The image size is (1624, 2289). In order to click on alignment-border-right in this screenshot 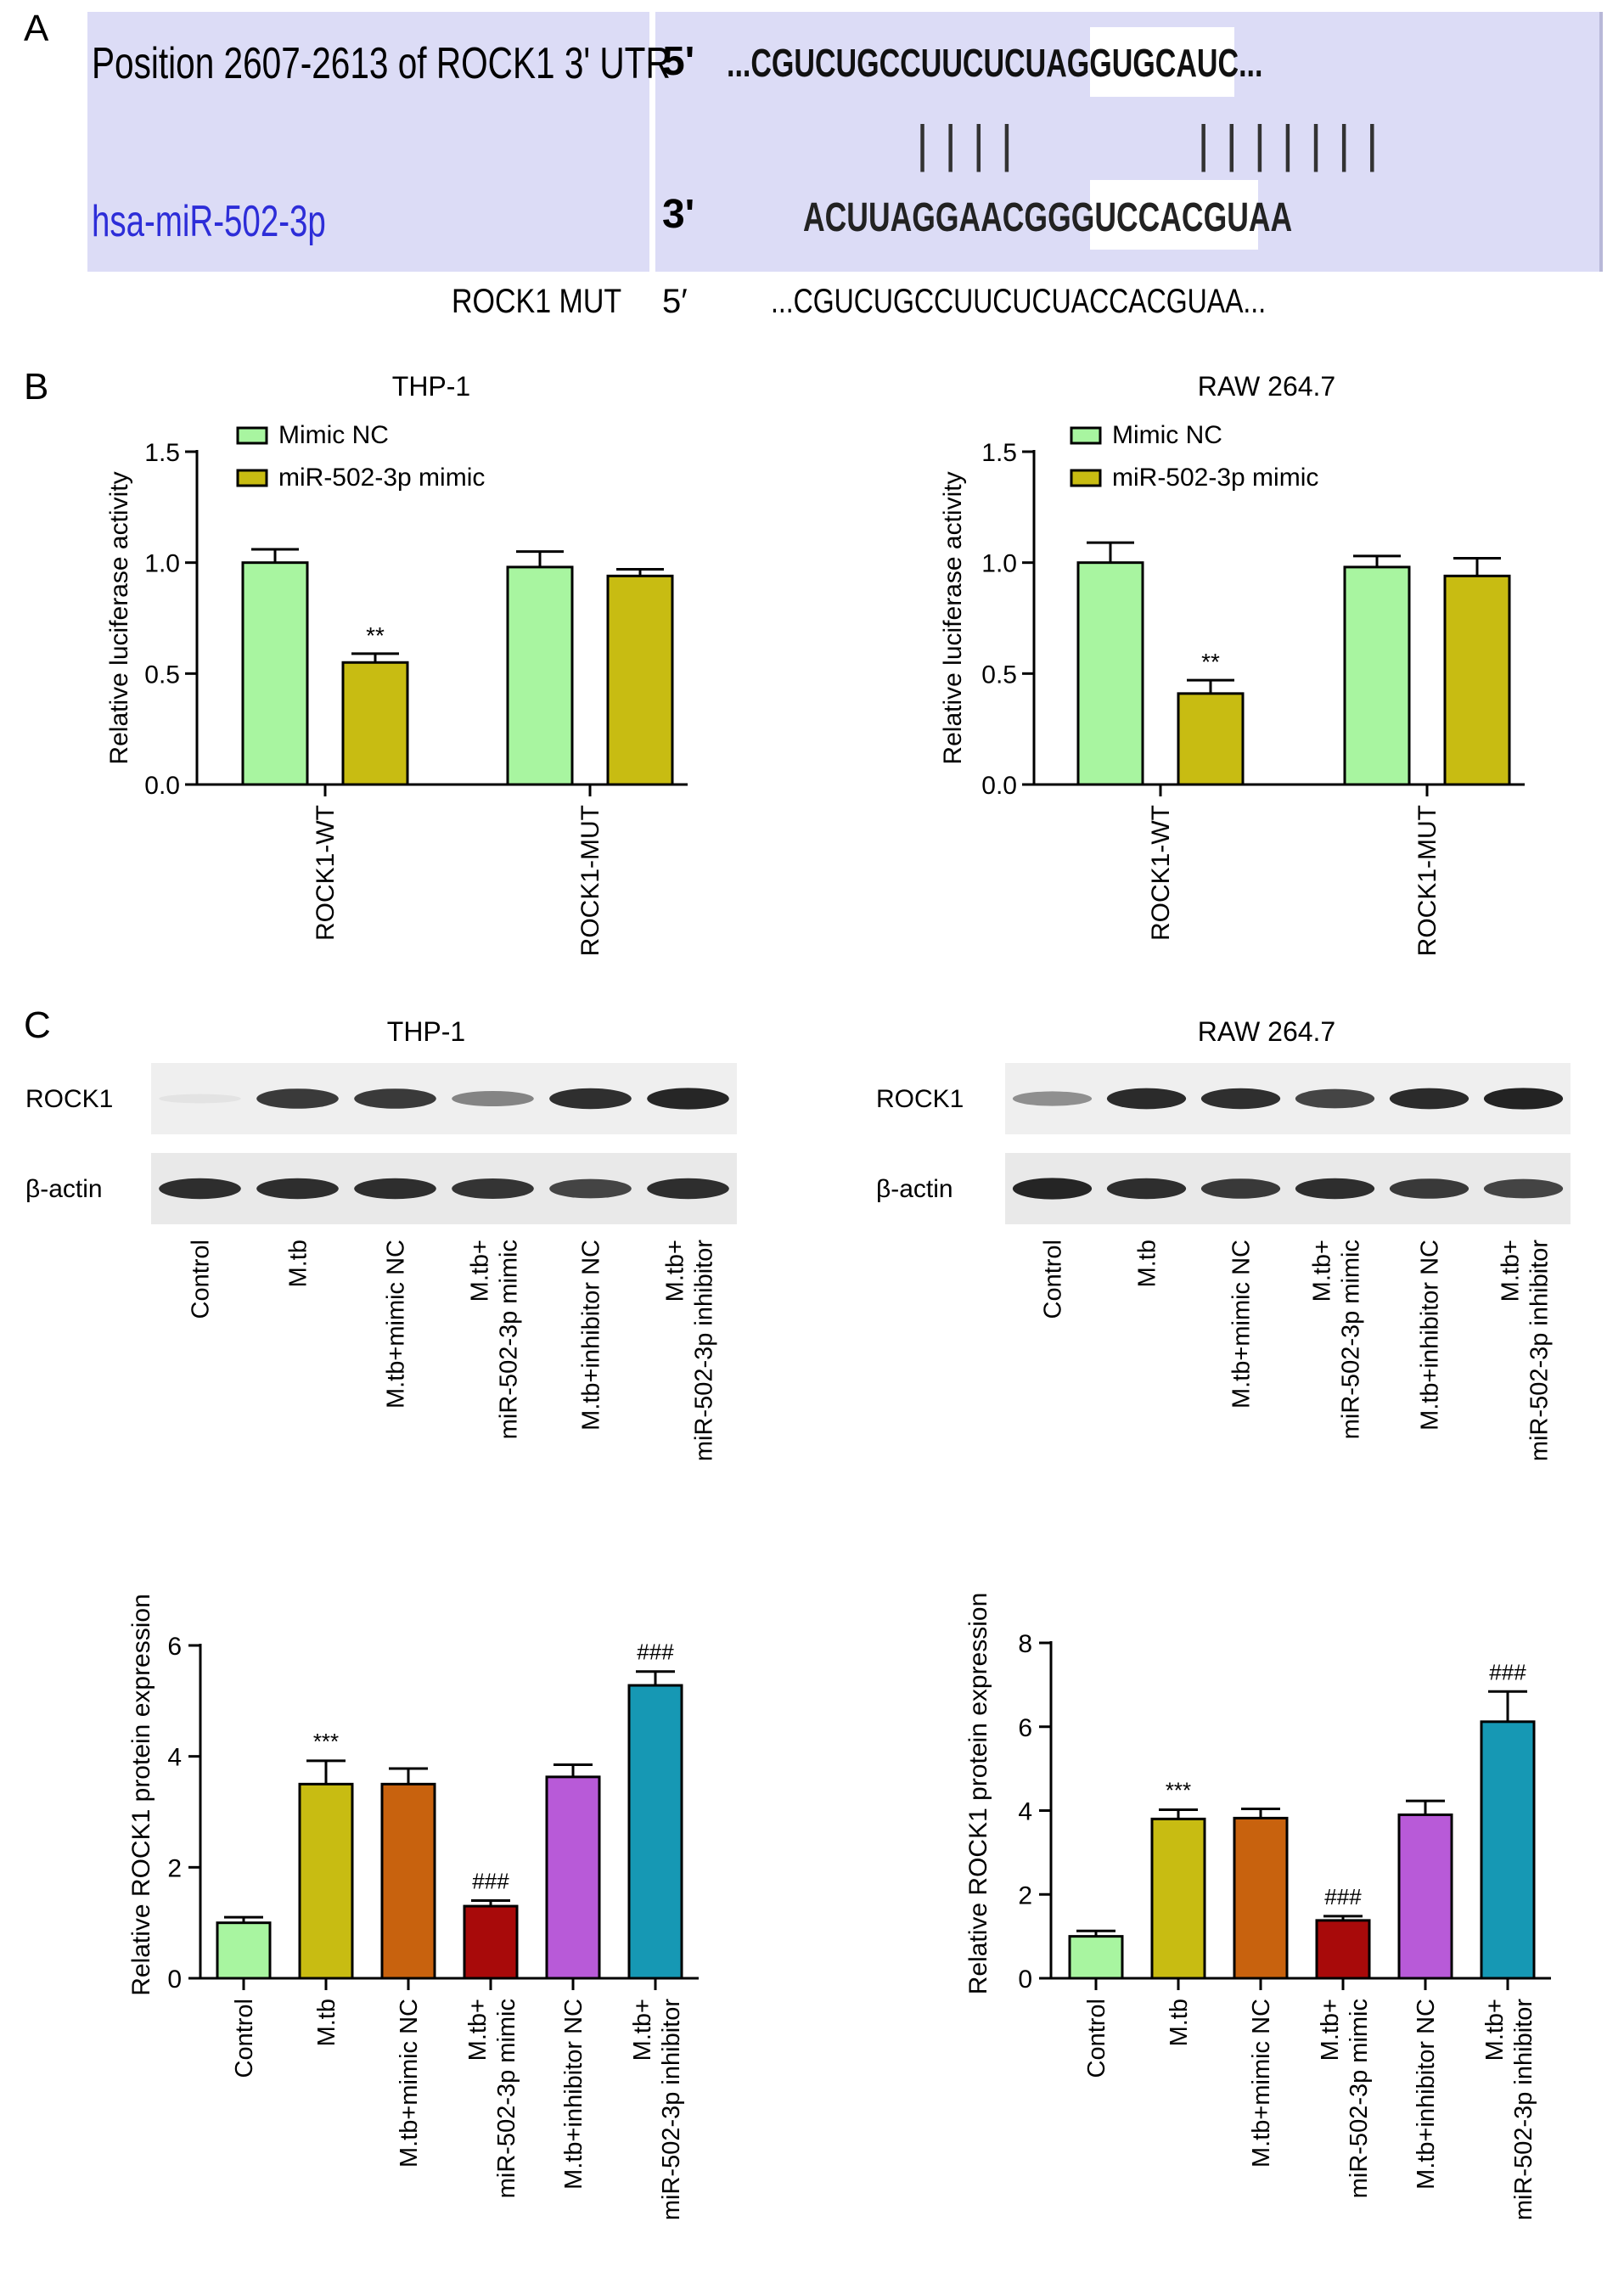, I will do `click(1601, 142)`.